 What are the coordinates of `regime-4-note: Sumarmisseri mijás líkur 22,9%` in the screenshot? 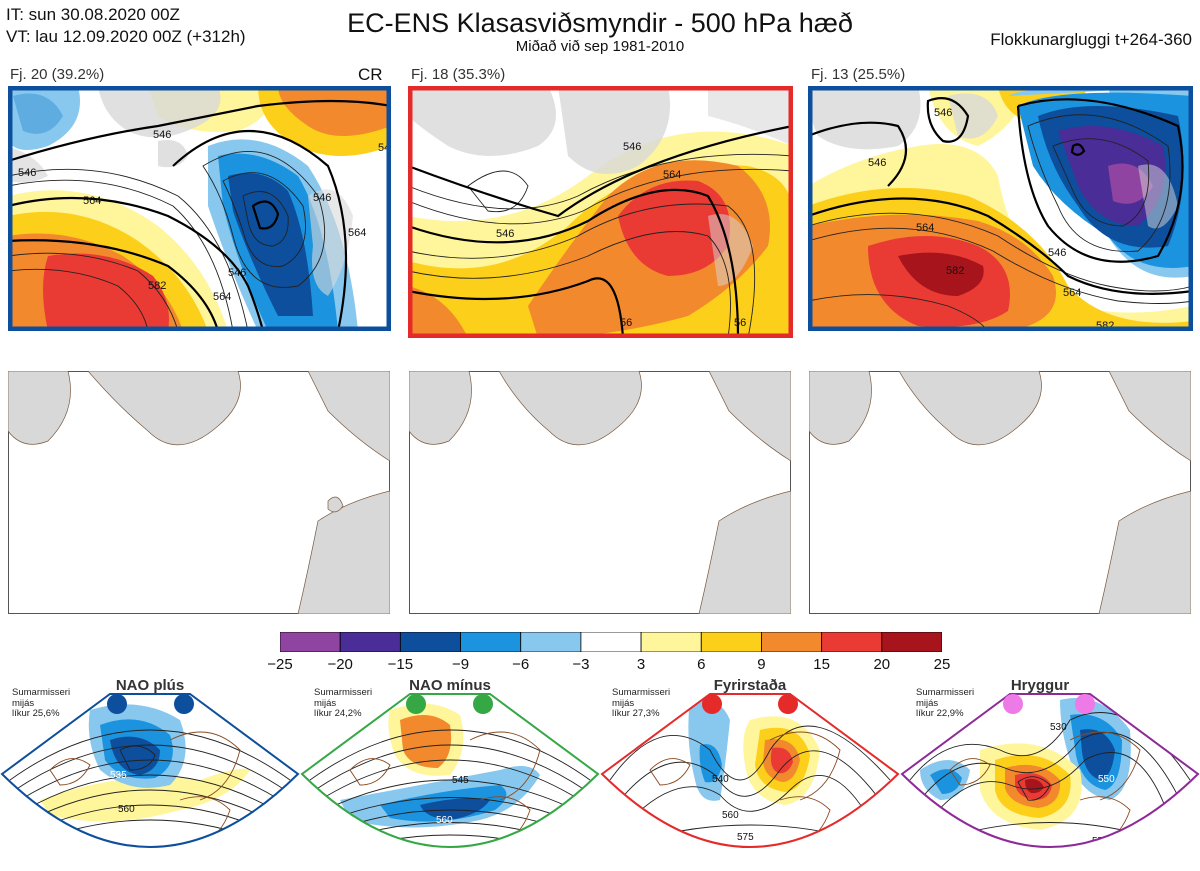 It's located at (945, 703).